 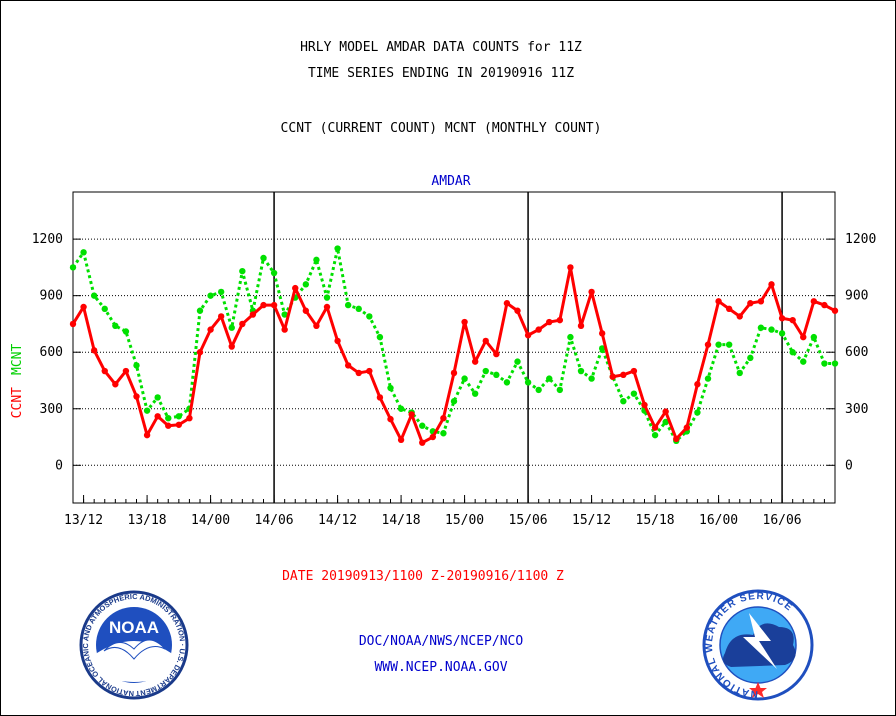 I want to click on chart-title-line1: HRLY MODEL AMDAR DATA COUNTS for 11Z, so click(x=441, y=47).